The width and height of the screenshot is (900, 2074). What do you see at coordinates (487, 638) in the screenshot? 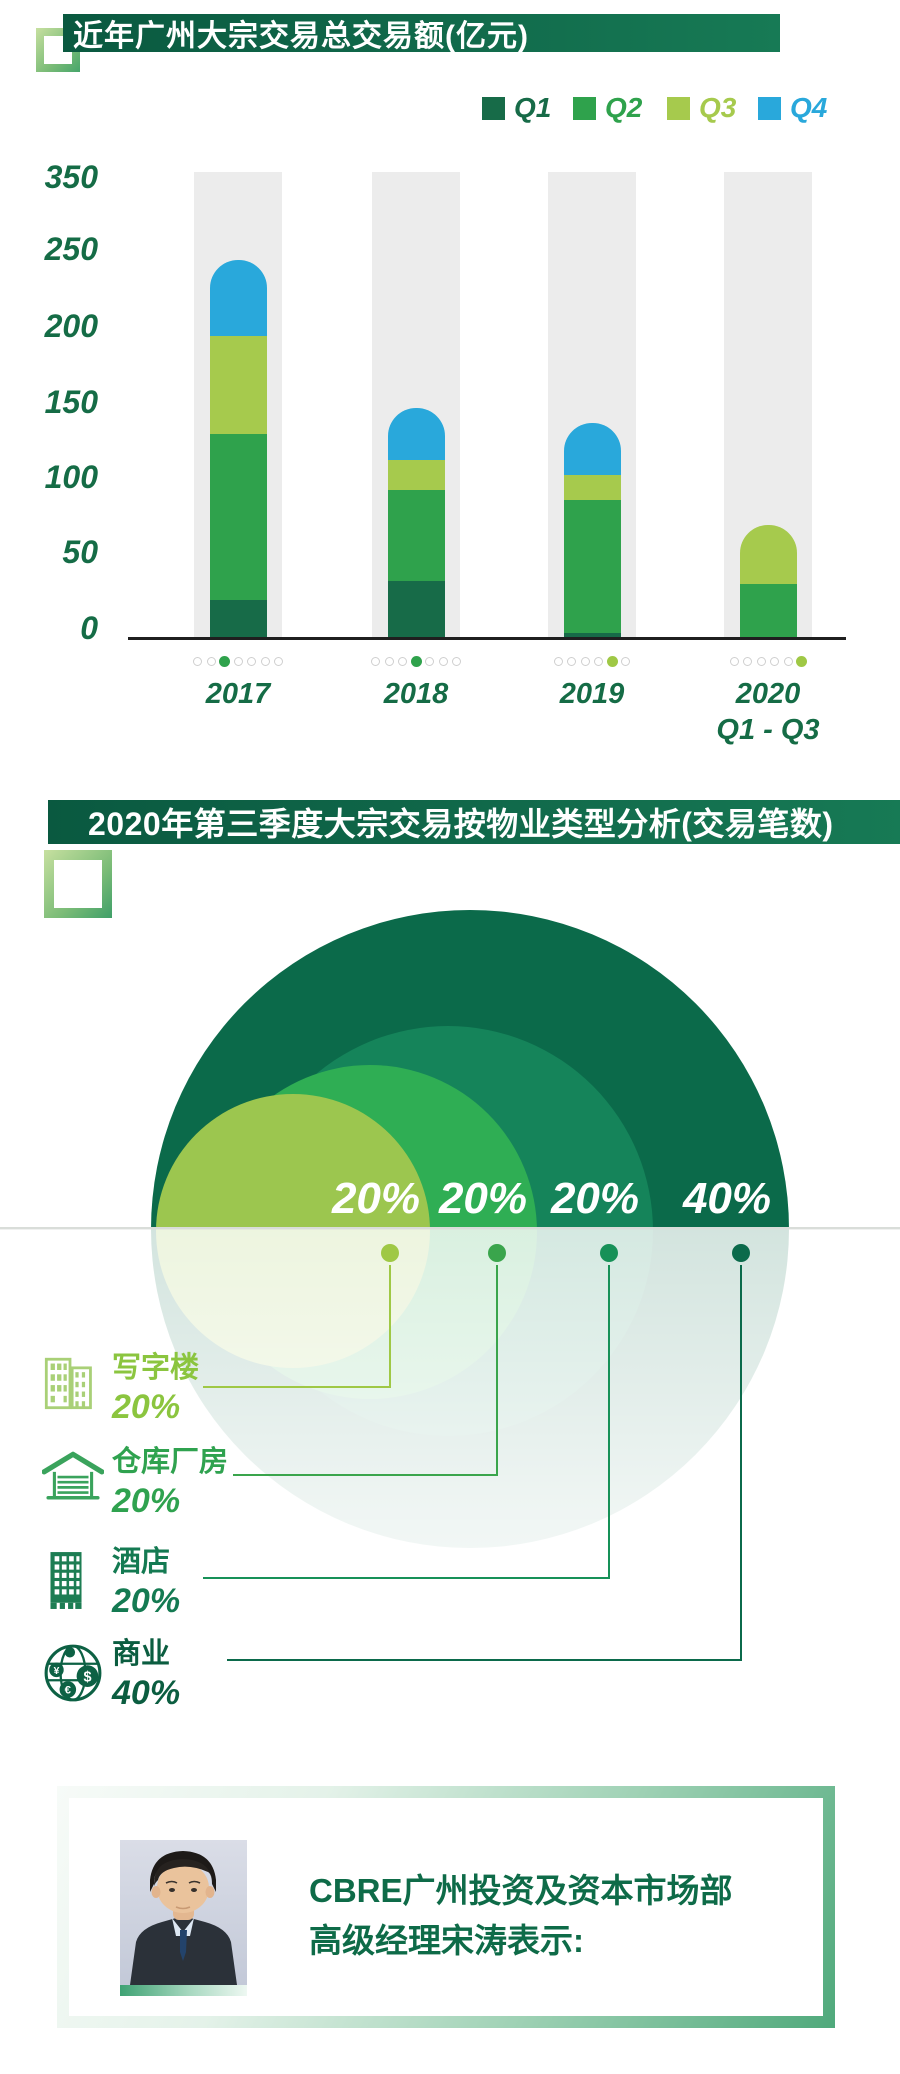
I see `x-axis-line` at bounding box center [487, 638].